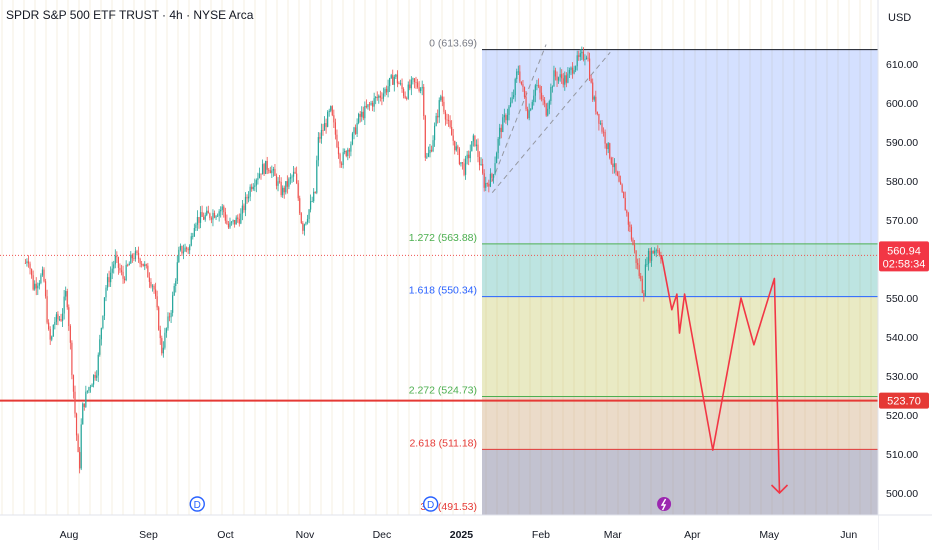 This screenshot has width=932, height=550. What do you see at coordinates (720, 374) in the screenshot?
I see `projection-path` at bounding box center [720, 374].